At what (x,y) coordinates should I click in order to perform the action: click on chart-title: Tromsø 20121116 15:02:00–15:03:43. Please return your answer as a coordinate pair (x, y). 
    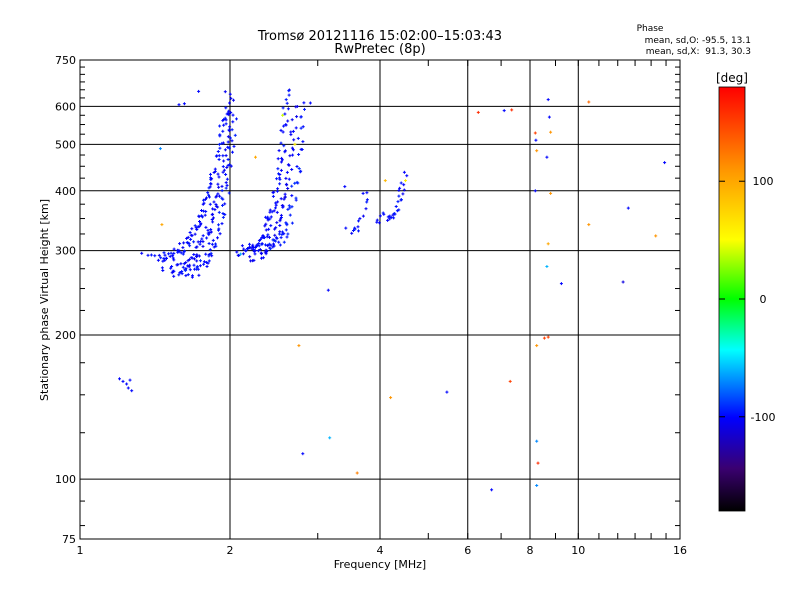
    Looking at the image, I should click on (379, 36).